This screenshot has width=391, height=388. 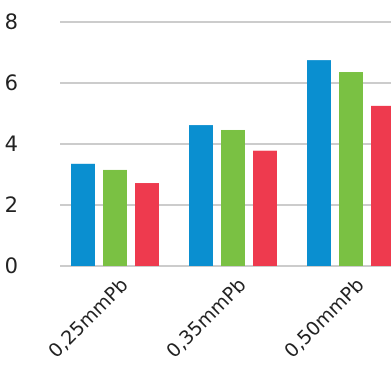 What do you see at coordinates (233, 197) in the screenshot?
I see `bar-0,35mmPb-series-2` at bounding box center [233, 197].